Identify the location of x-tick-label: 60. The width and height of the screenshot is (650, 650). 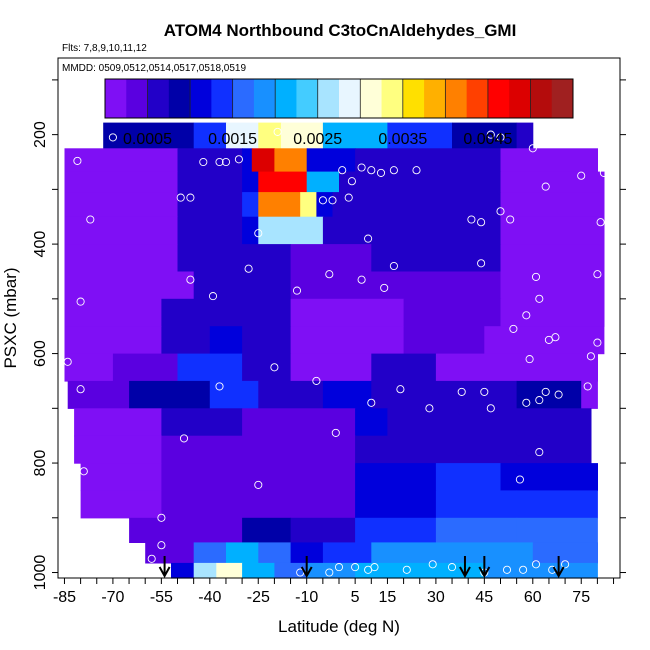
(533, 597).